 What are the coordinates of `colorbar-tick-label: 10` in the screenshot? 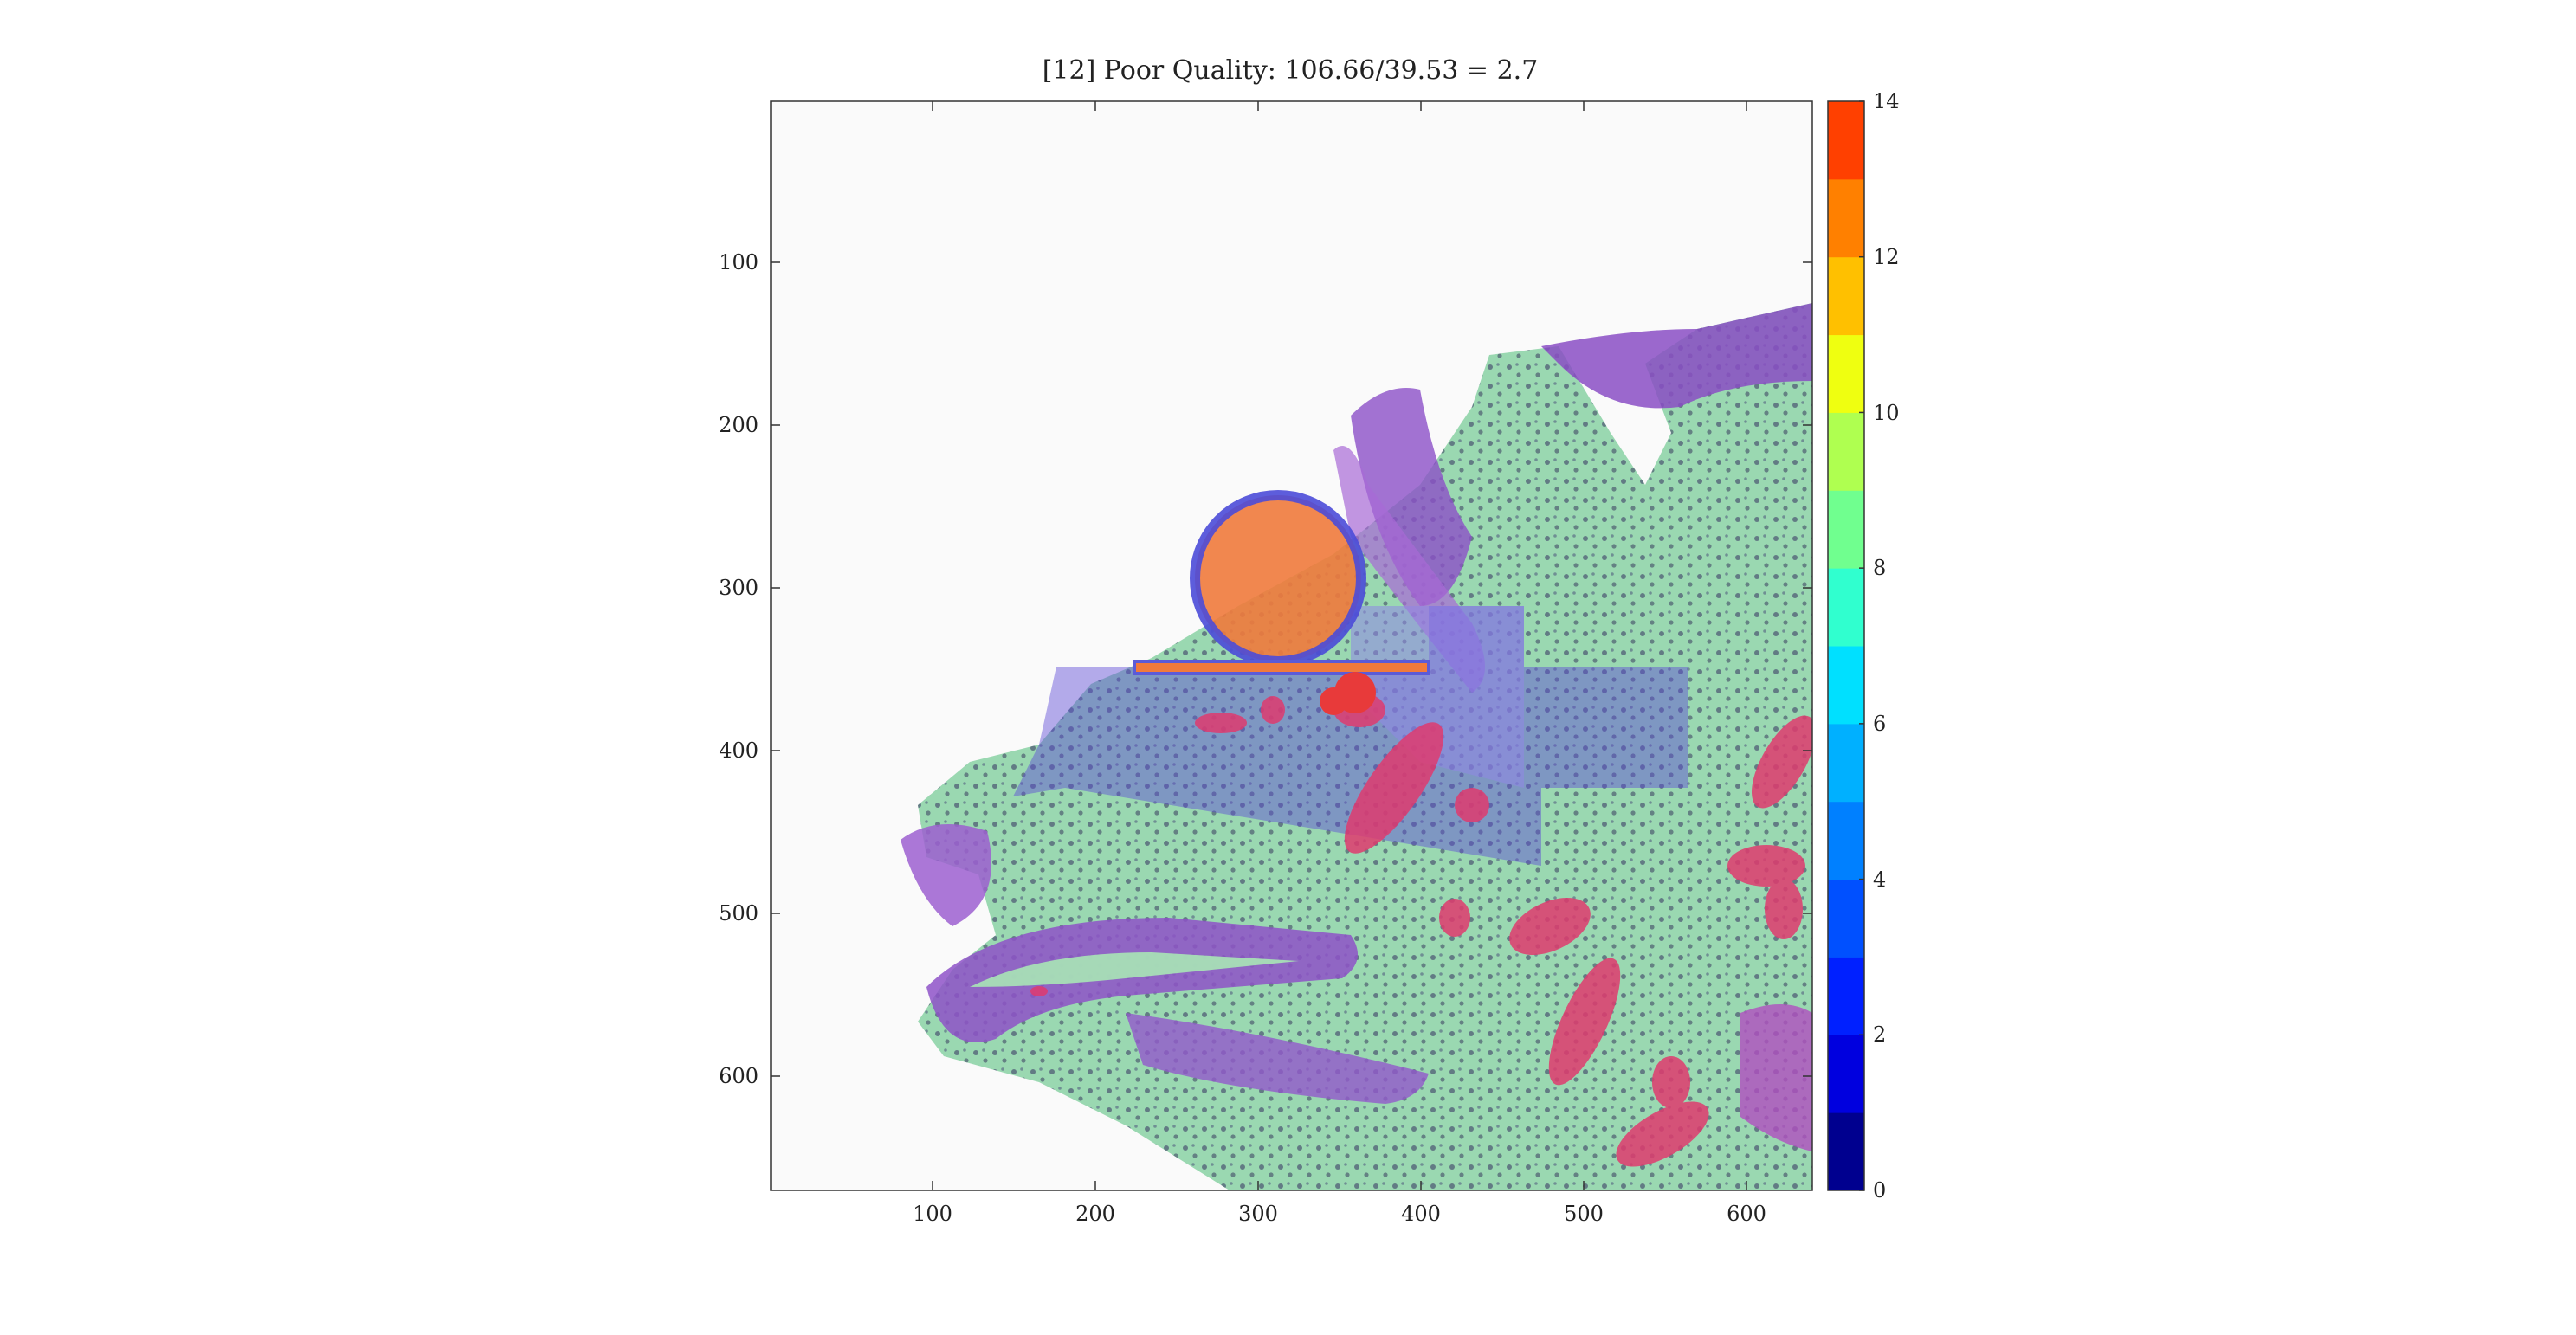 It's located at (1886, 413).